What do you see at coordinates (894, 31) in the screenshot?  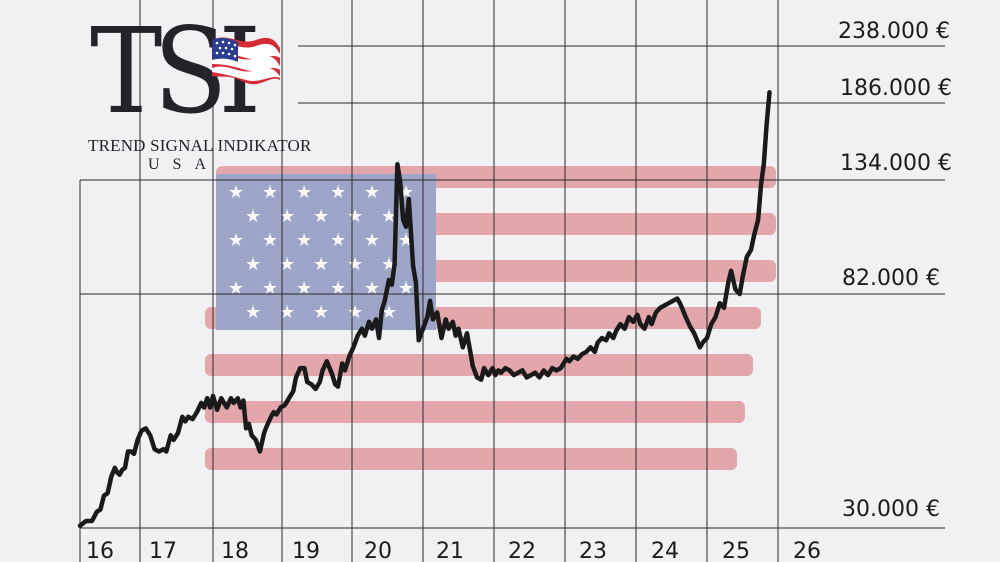 I see `y-tick-label: 238.000 €` at bounding box center [894, 31].